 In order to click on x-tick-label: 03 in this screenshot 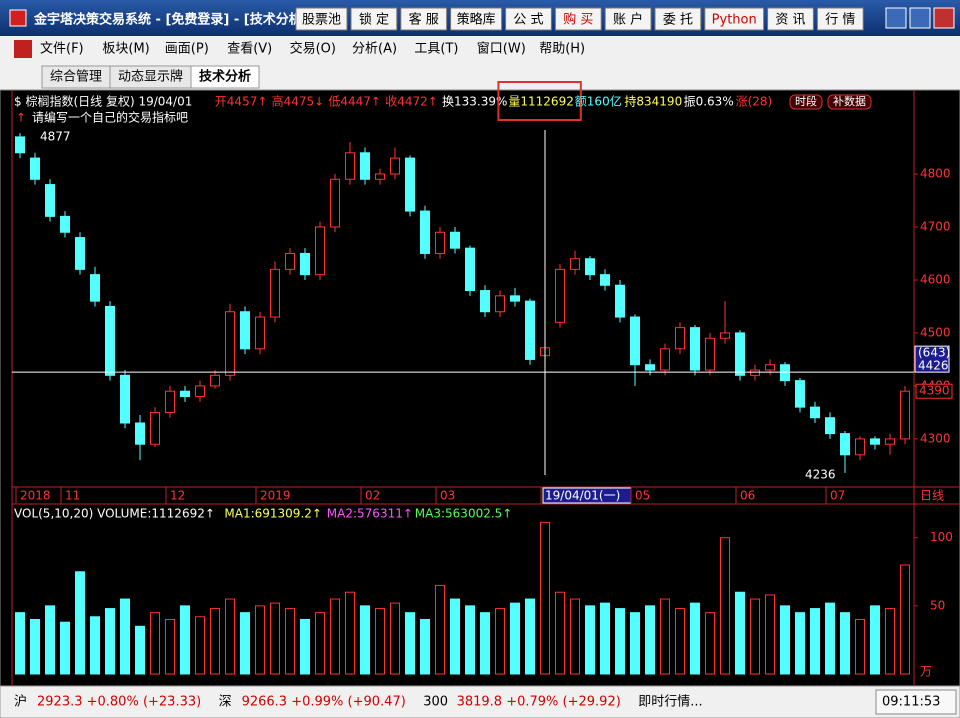, I will do `click(447, 496)`.